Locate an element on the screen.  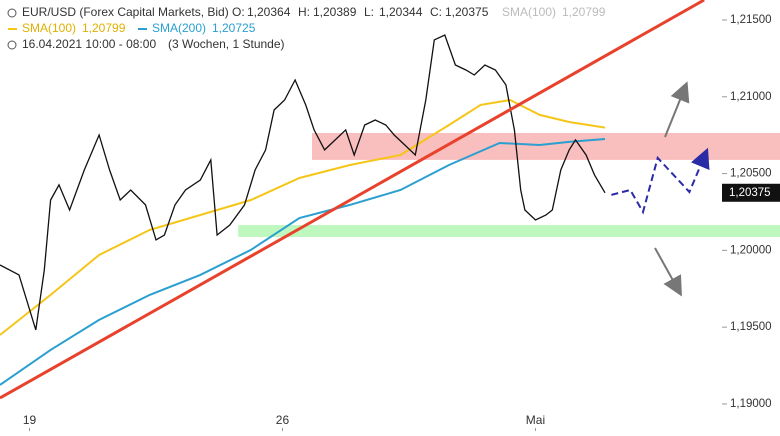
symbol: EUR/USD (Forex Capital Markets, Bid) is located at coordinates (125, 12).